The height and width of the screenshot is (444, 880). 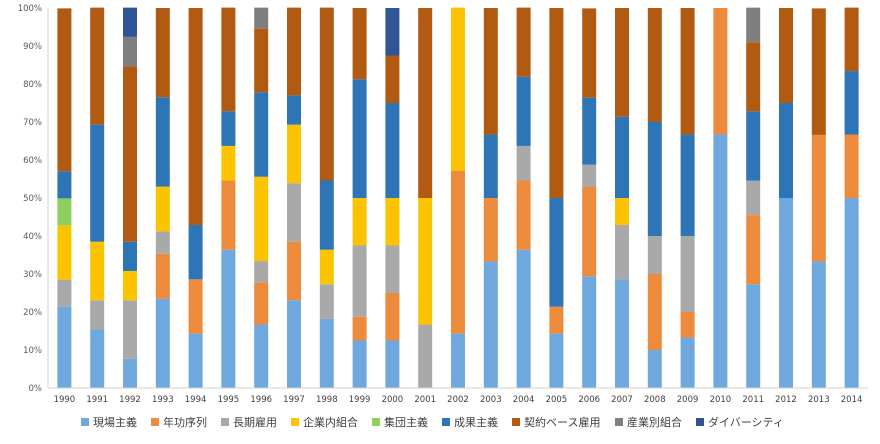 What do you see at coordinates (255, 422) in the screenshot?
I see `legend-label: 長期雇用` at bounding box center [255, 422].